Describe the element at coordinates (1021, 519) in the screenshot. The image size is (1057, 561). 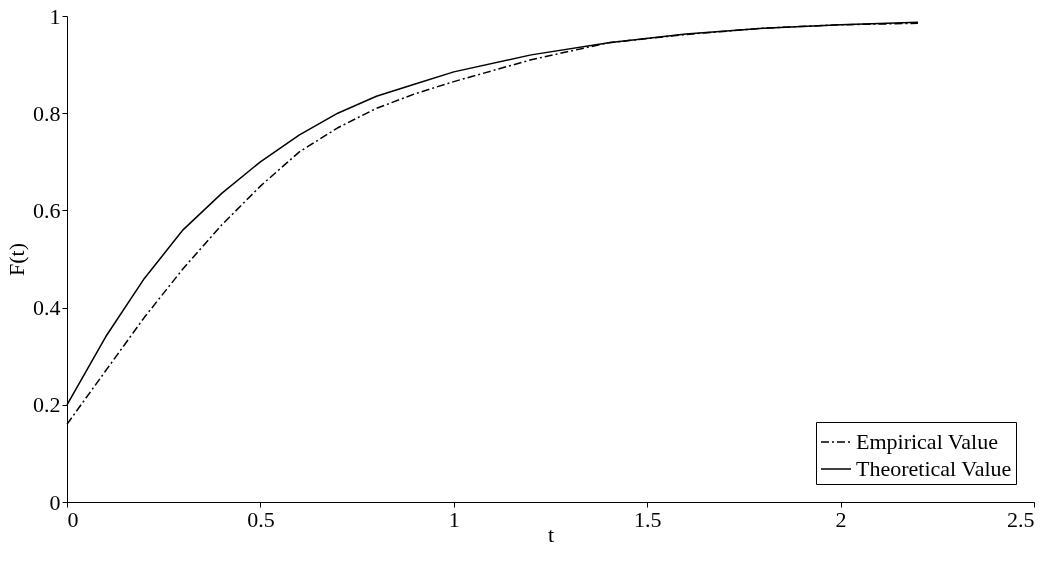
I see `x-tick-label: 2.5` at that location.